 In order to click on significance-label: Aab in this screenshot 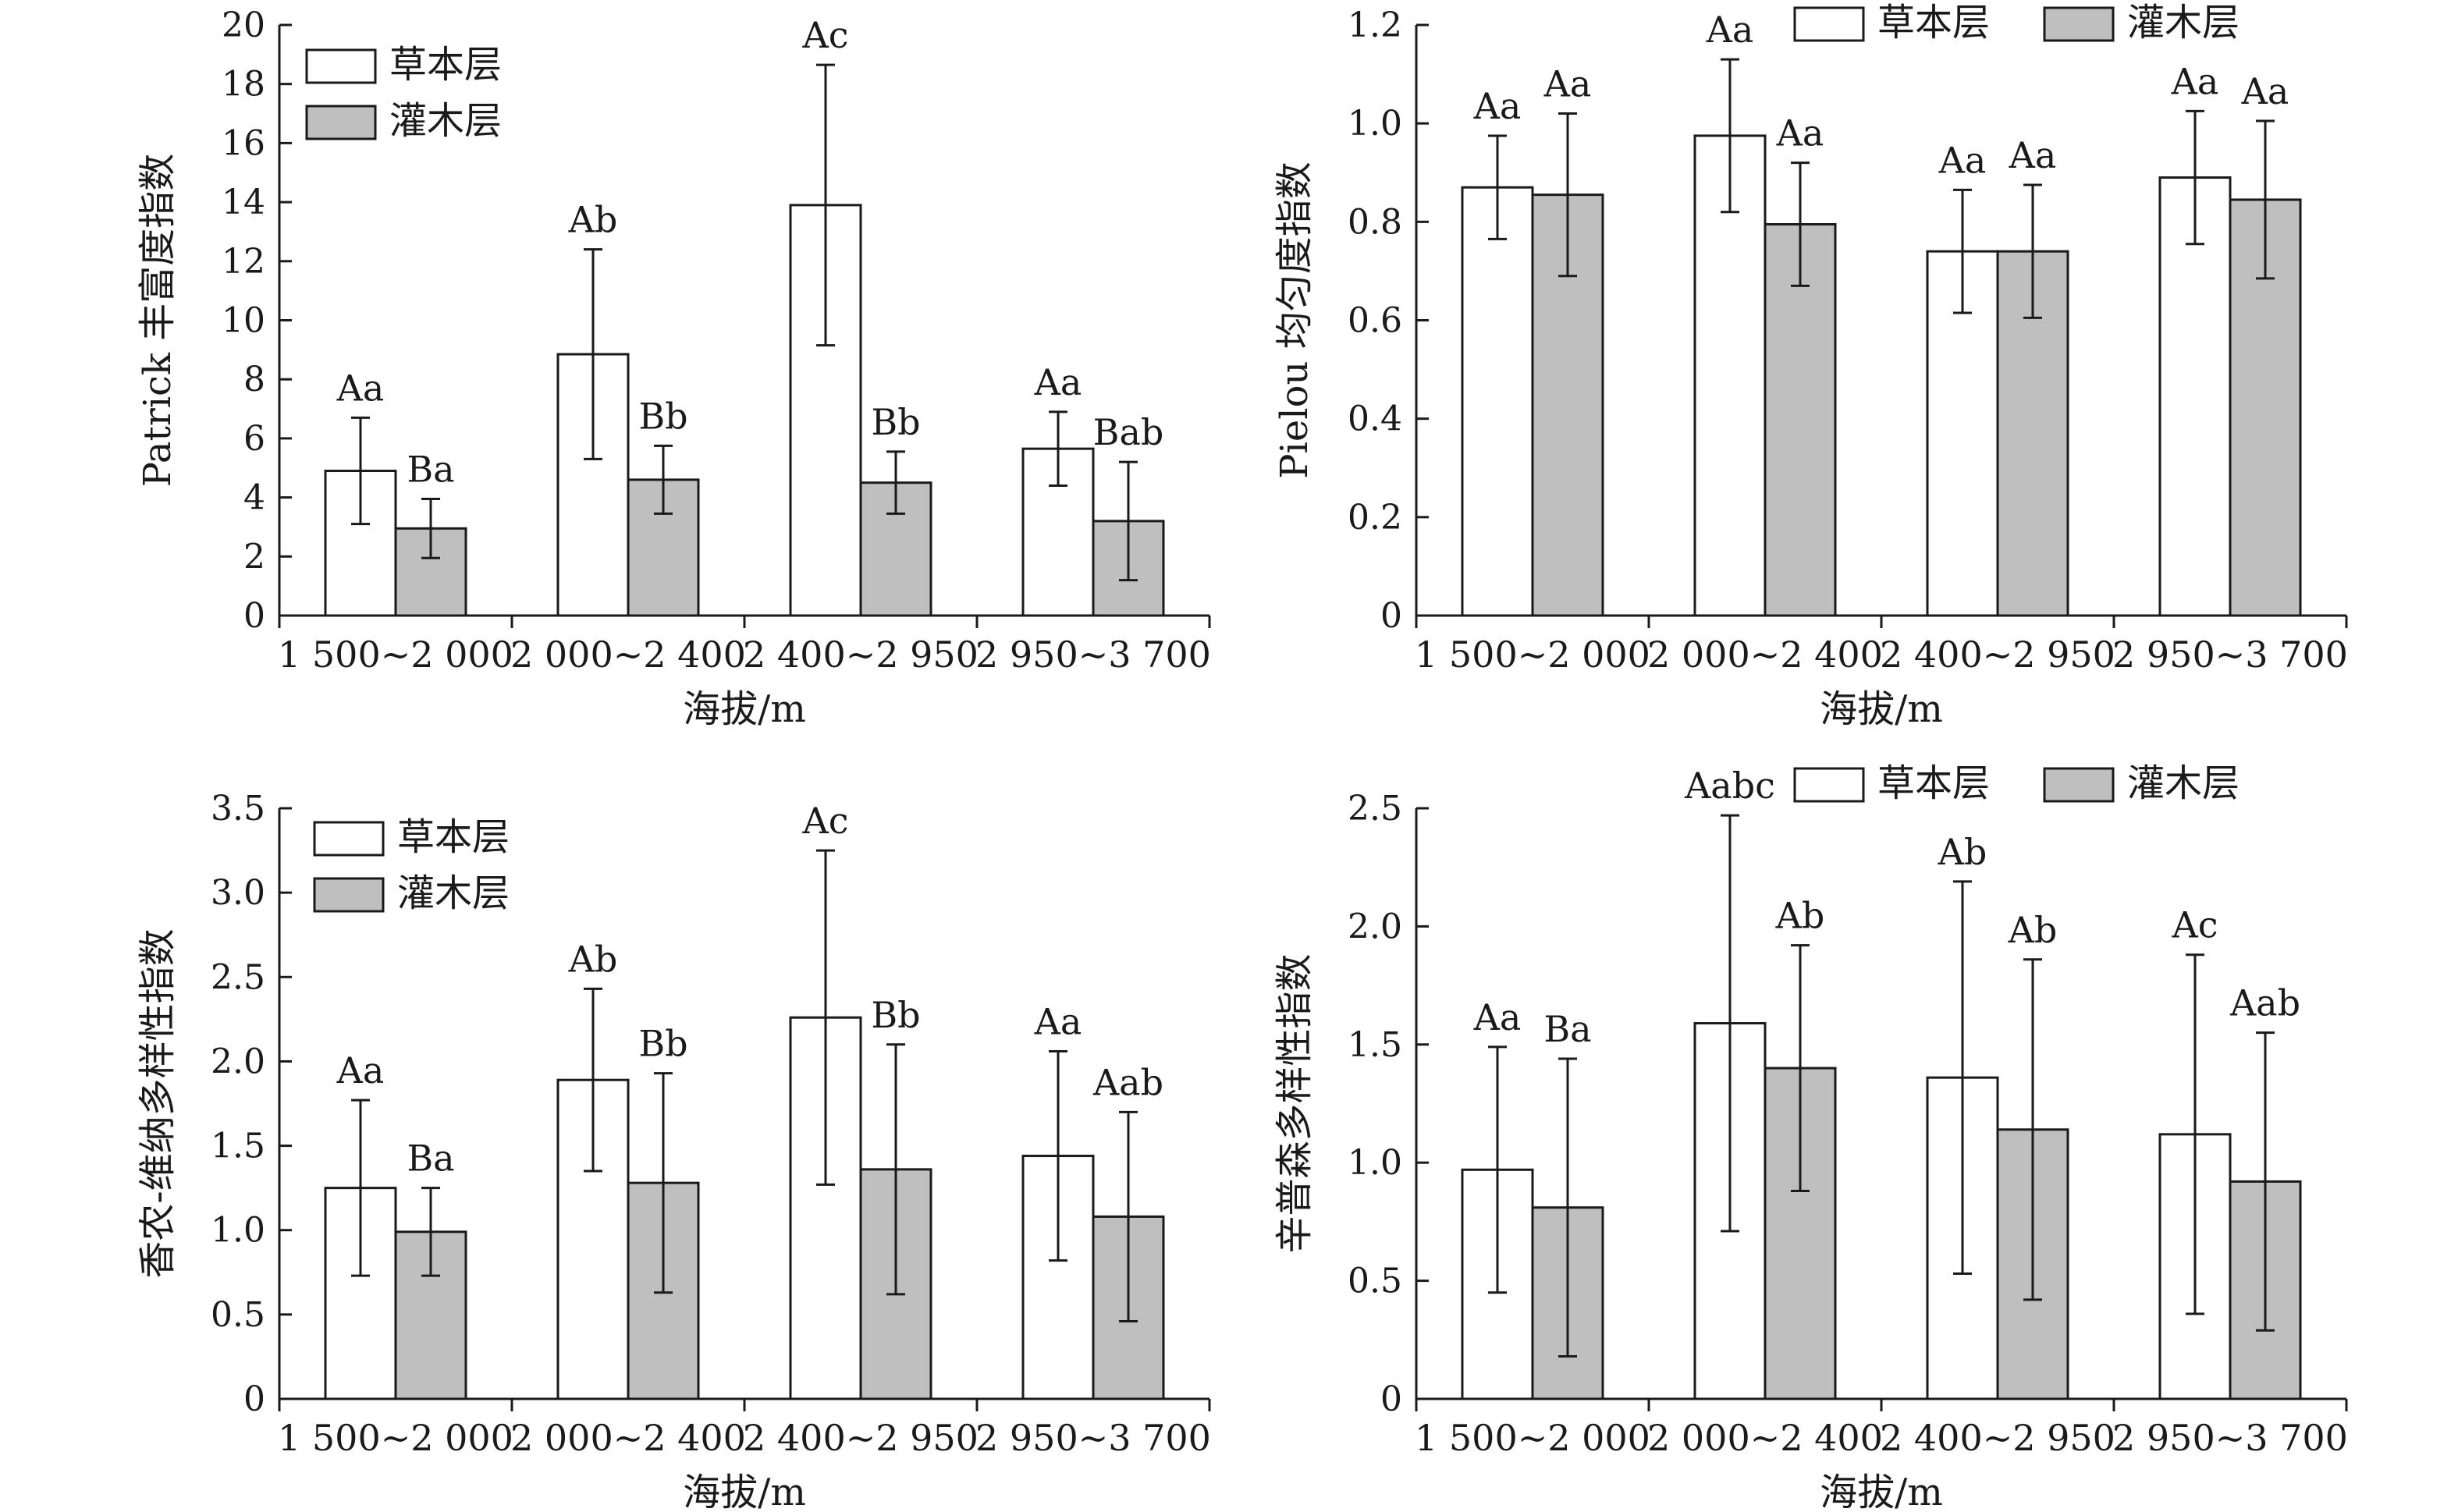, I will do `click(1127, 1082)`.